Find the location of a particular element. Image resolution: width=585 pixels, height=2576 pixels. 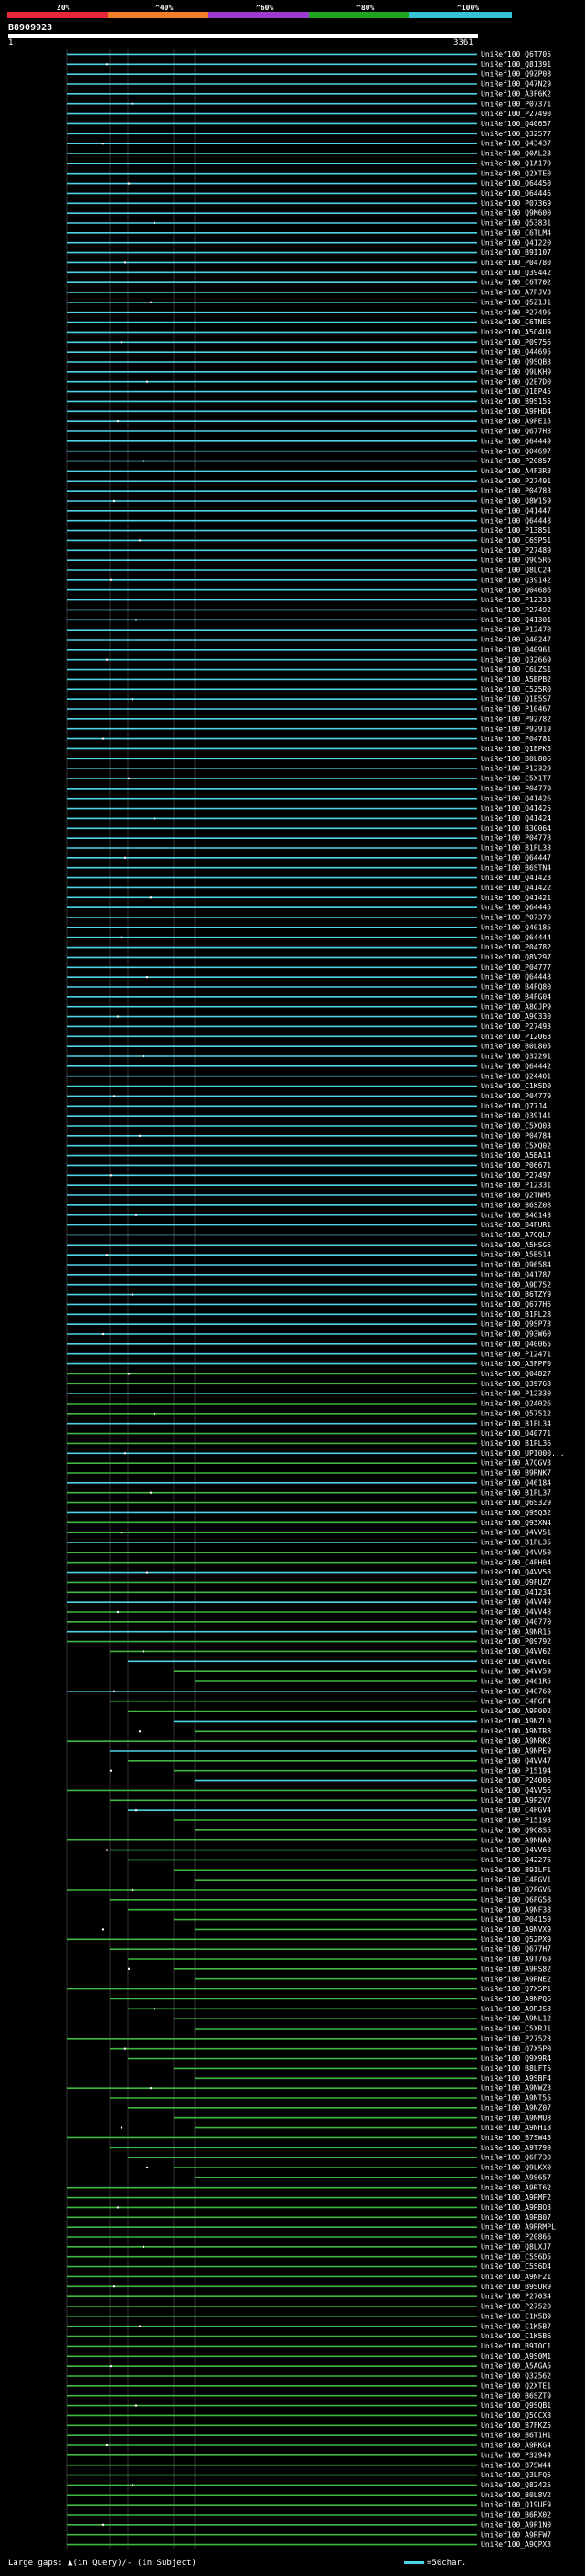

hit-label: UniRef100_P27520 is located at coordinates (516, 2307).